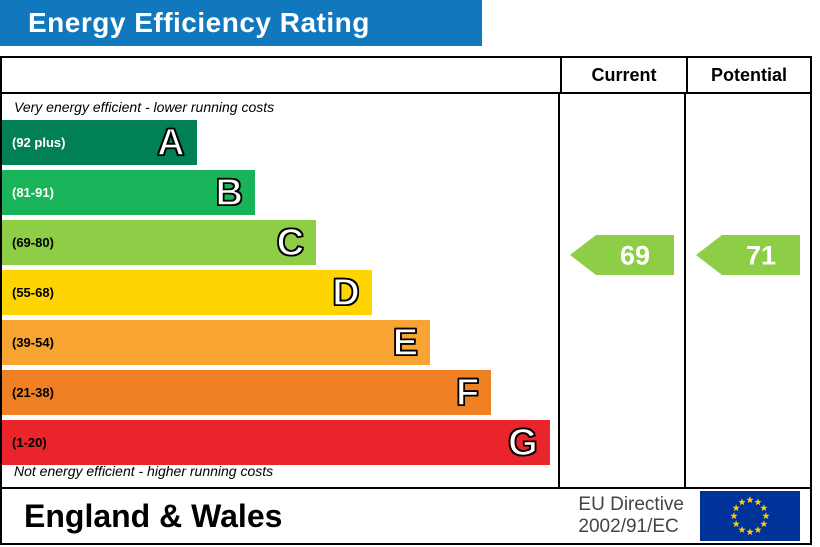 The image size is (820, 547). What do you see at coordinates (29, 442) in the screenshot?
I see `band-g-range: (1-20)` at bounding box center [29, 442].